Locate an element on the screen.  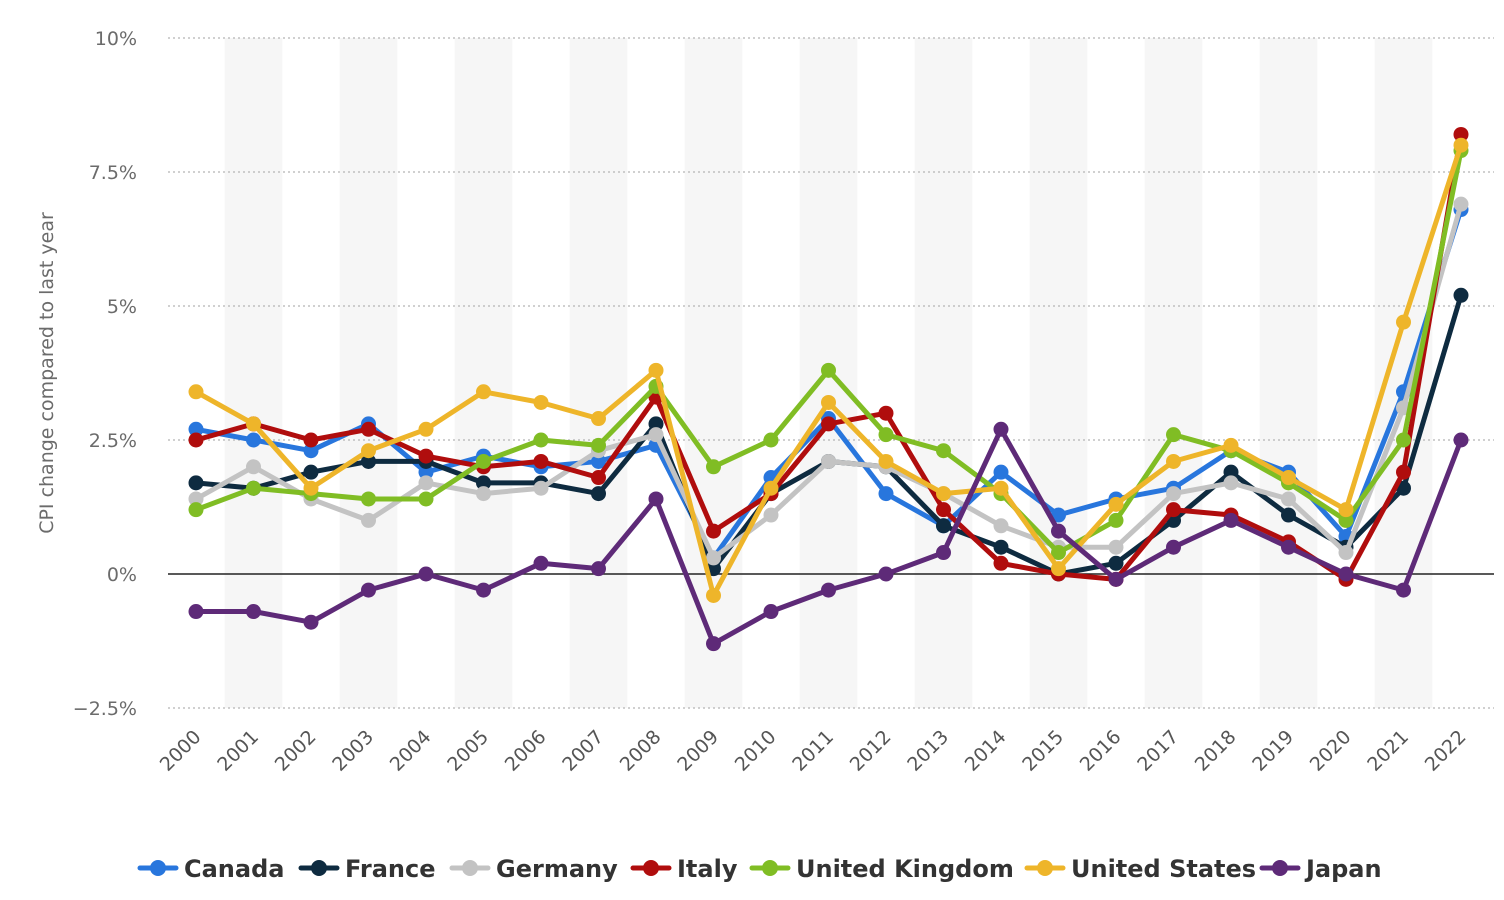
legend-item: Italy is located at coordinates (684, 869).